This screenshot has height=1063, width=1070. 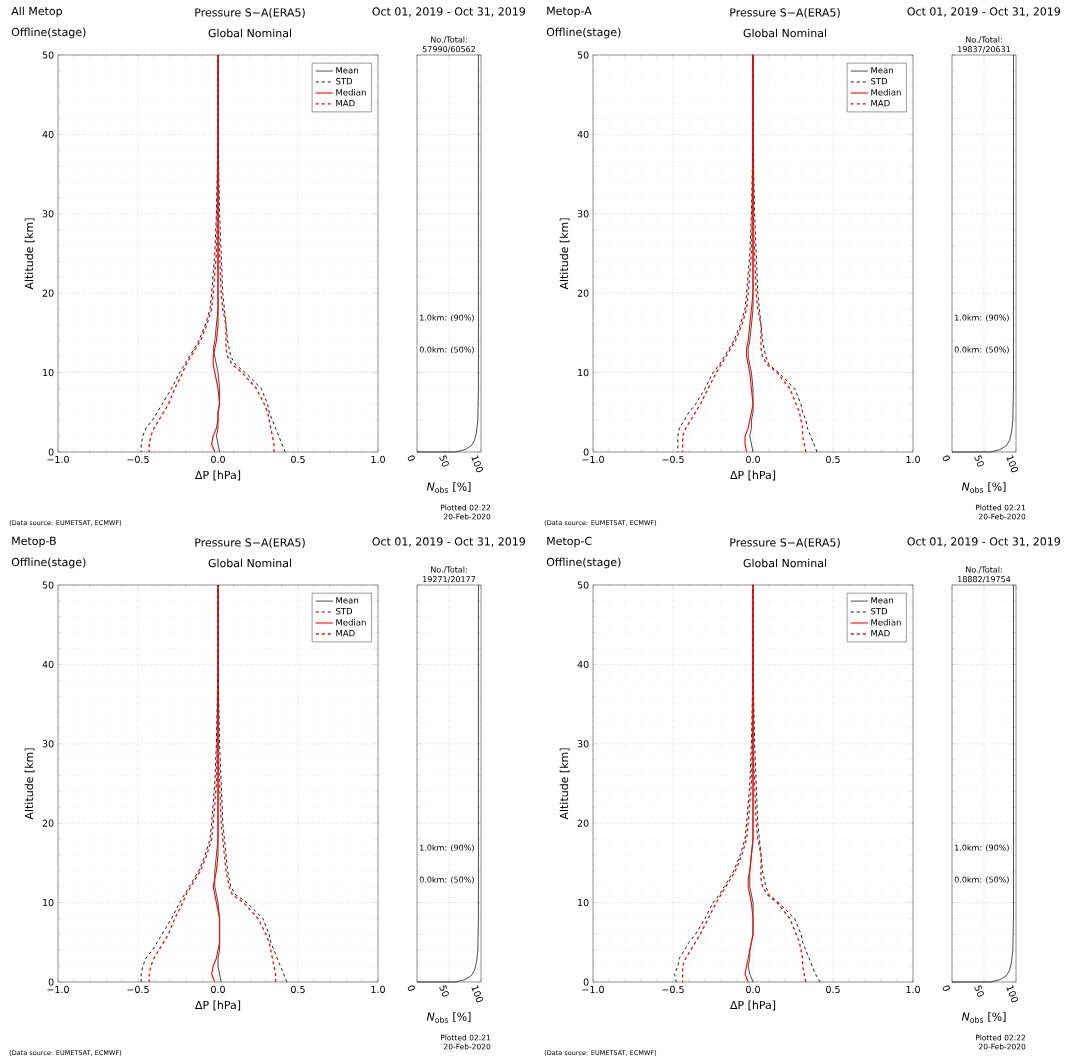 What do you see at coordinates (448, 44) in the screenshot?
I see `chart-title: No./Total: 57990/60562` at bounding box center [448, 44].